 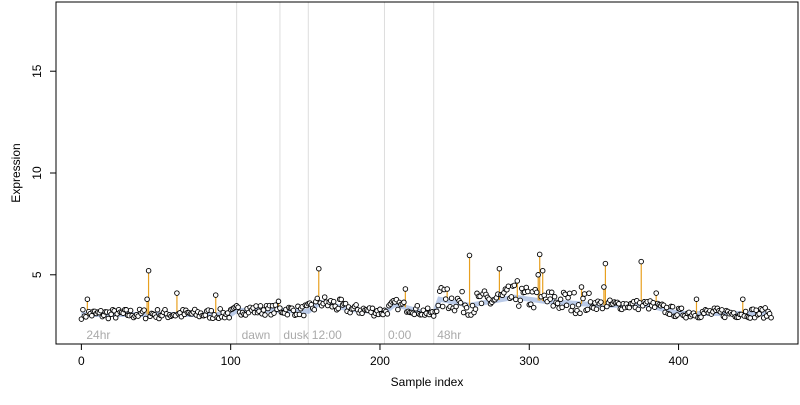 What do you see at coordinates (16, 172) in the screenshot?
I see `y-axis-title: Expression` at bounding box center [16, 172].